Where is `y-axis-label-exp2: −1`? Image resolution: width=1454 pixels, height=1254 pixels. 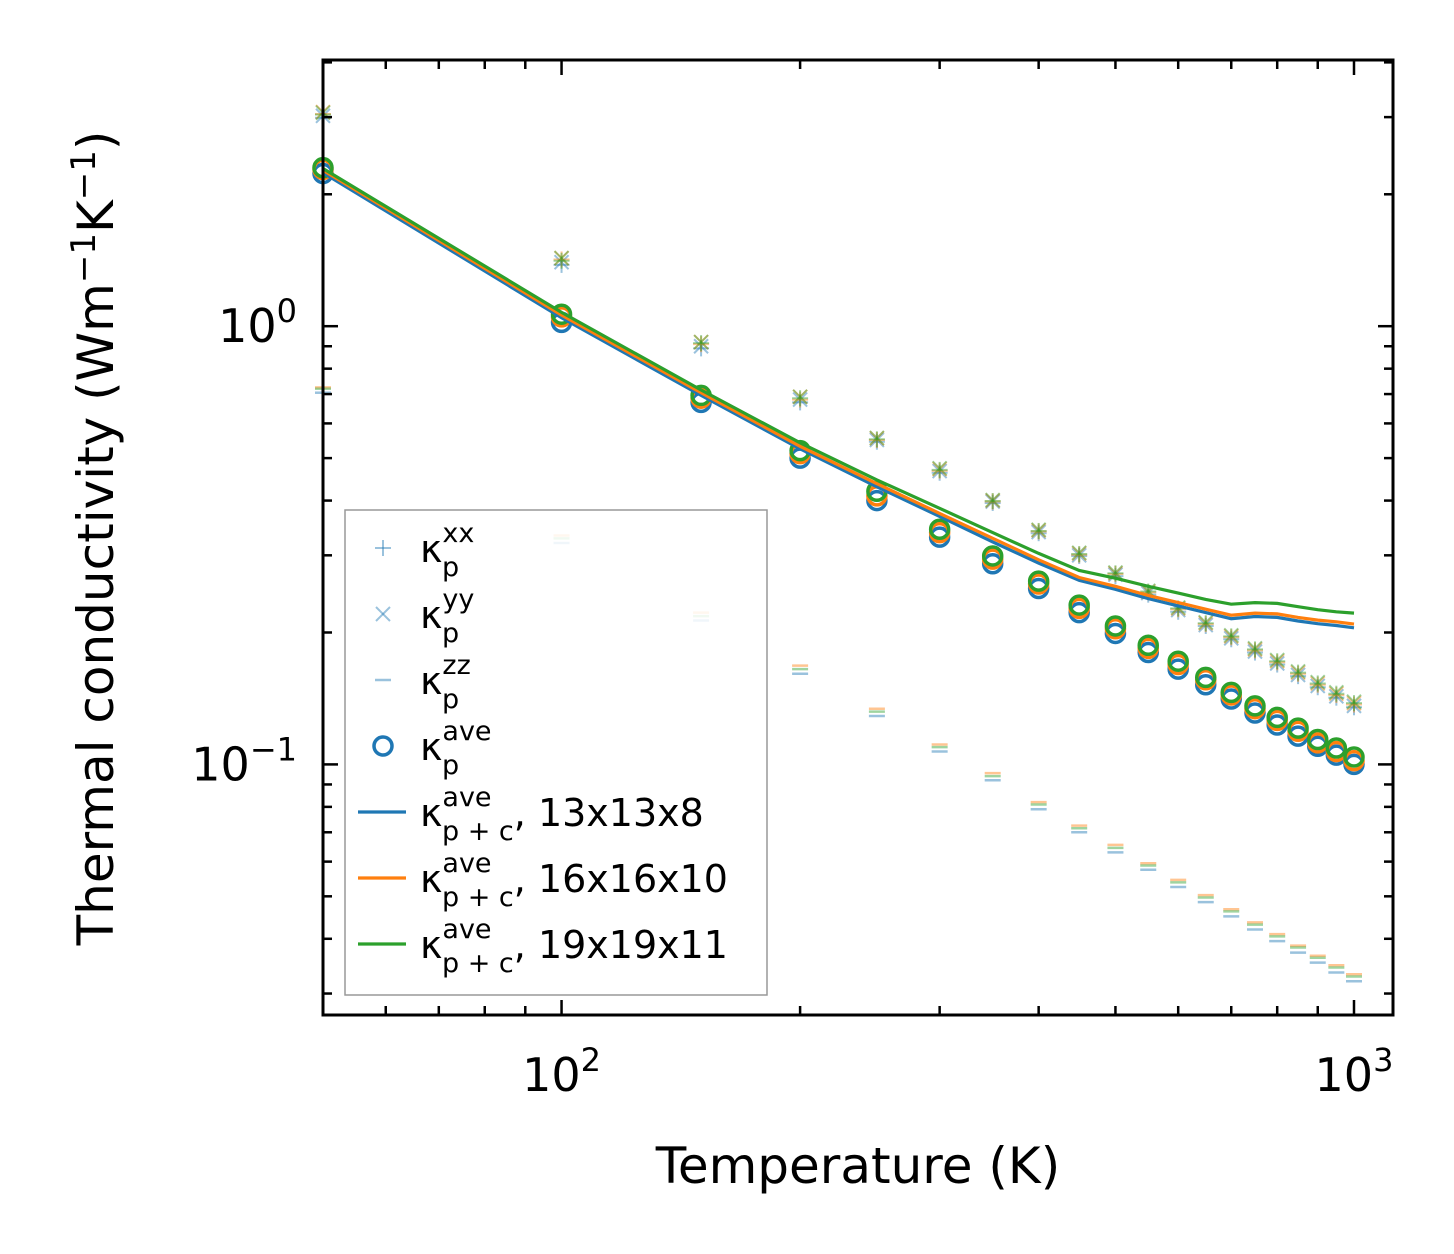 y-axis-label-exp2: −1 is located at coordinates (84, 175).